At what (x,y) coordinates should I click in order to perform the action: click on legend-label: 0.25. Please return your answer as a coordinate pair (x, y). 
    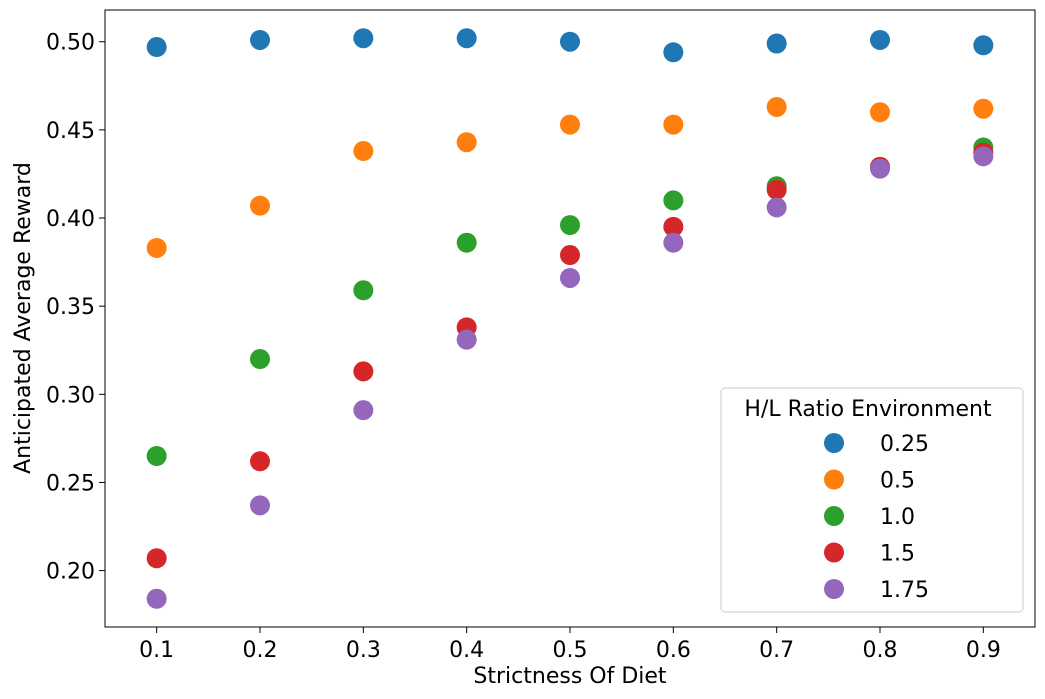
    Looking at the image, I should click on (904, 444).